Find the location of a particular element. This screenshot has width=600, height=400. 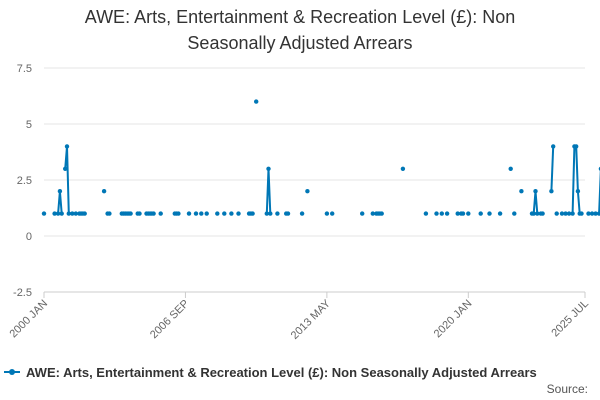

legend-line-marker-icon is located at coordinates (12, 372).